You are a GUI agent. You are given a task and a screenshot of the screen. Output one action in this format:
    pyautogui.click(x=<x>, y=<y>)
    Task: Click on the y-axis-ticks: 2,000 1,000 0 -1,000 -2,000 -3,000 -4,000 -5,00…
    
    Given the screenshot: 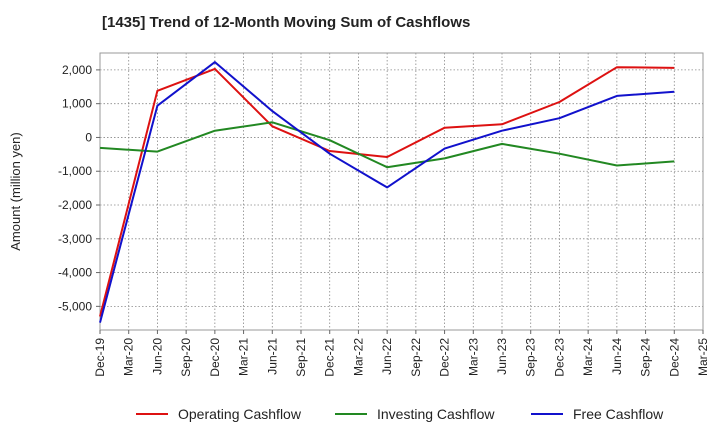 What is the action you would take?
    pyautogui.click(x=79, y=188)
    